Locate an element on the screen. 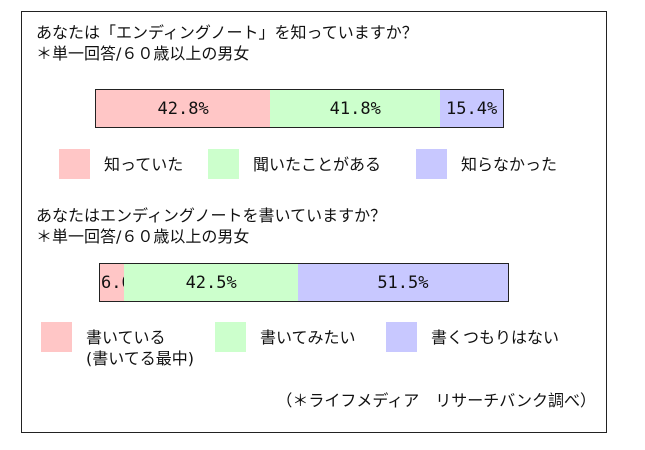  q2-legend-label-no-intent: 書くつもりはない is located at coordinates (495, 337).